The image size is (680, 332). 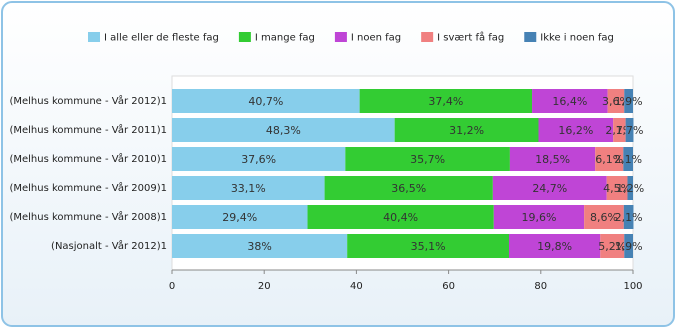 I want to click on data-label: 35,7%, so click(x=427, y=159).